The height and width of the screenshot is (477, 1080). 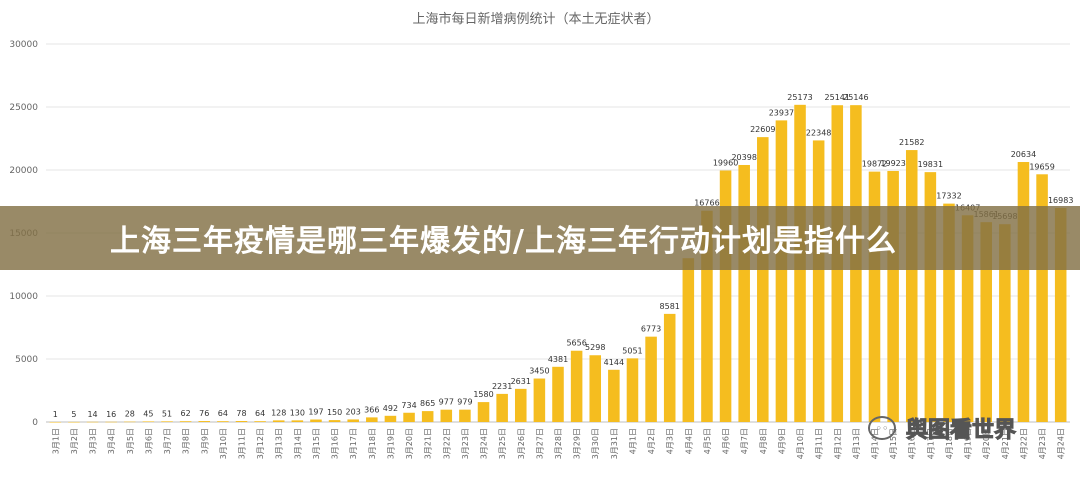 I want to click on data-label: 19923, so click(x=892, y=163).